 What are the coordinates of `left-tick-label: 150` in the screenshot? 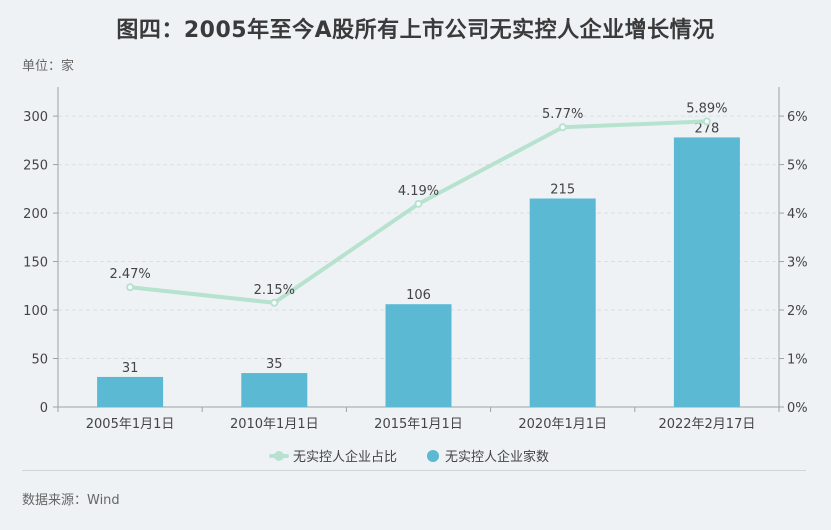 It's located at (35, 263).